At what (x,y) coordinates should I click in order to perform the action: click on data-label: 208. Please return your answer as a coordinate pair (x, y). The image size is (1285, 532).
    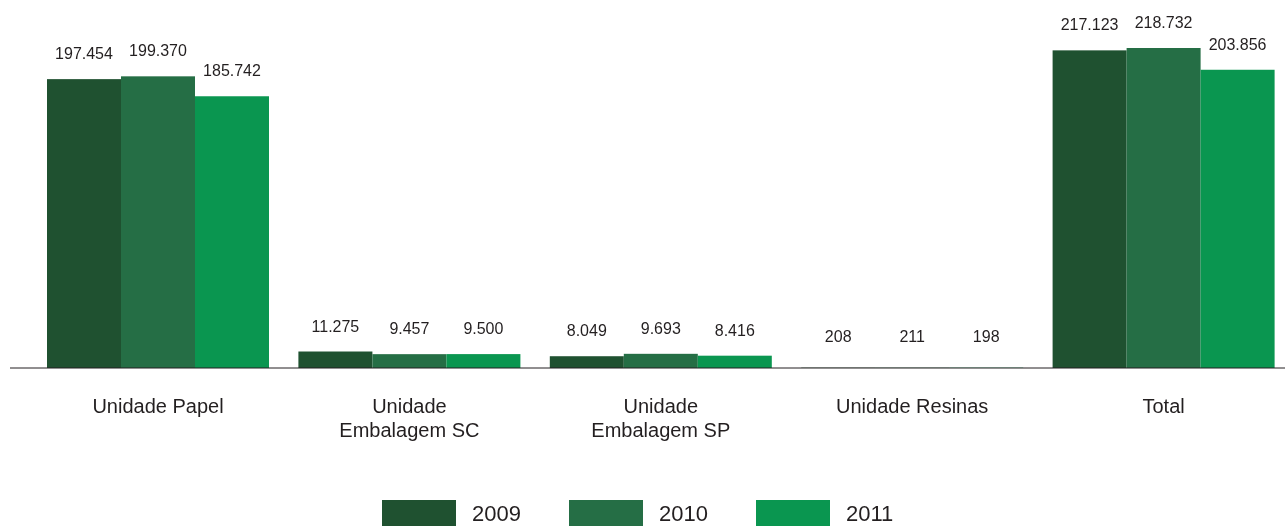
    Looking at the image, I should click on (838, 336).